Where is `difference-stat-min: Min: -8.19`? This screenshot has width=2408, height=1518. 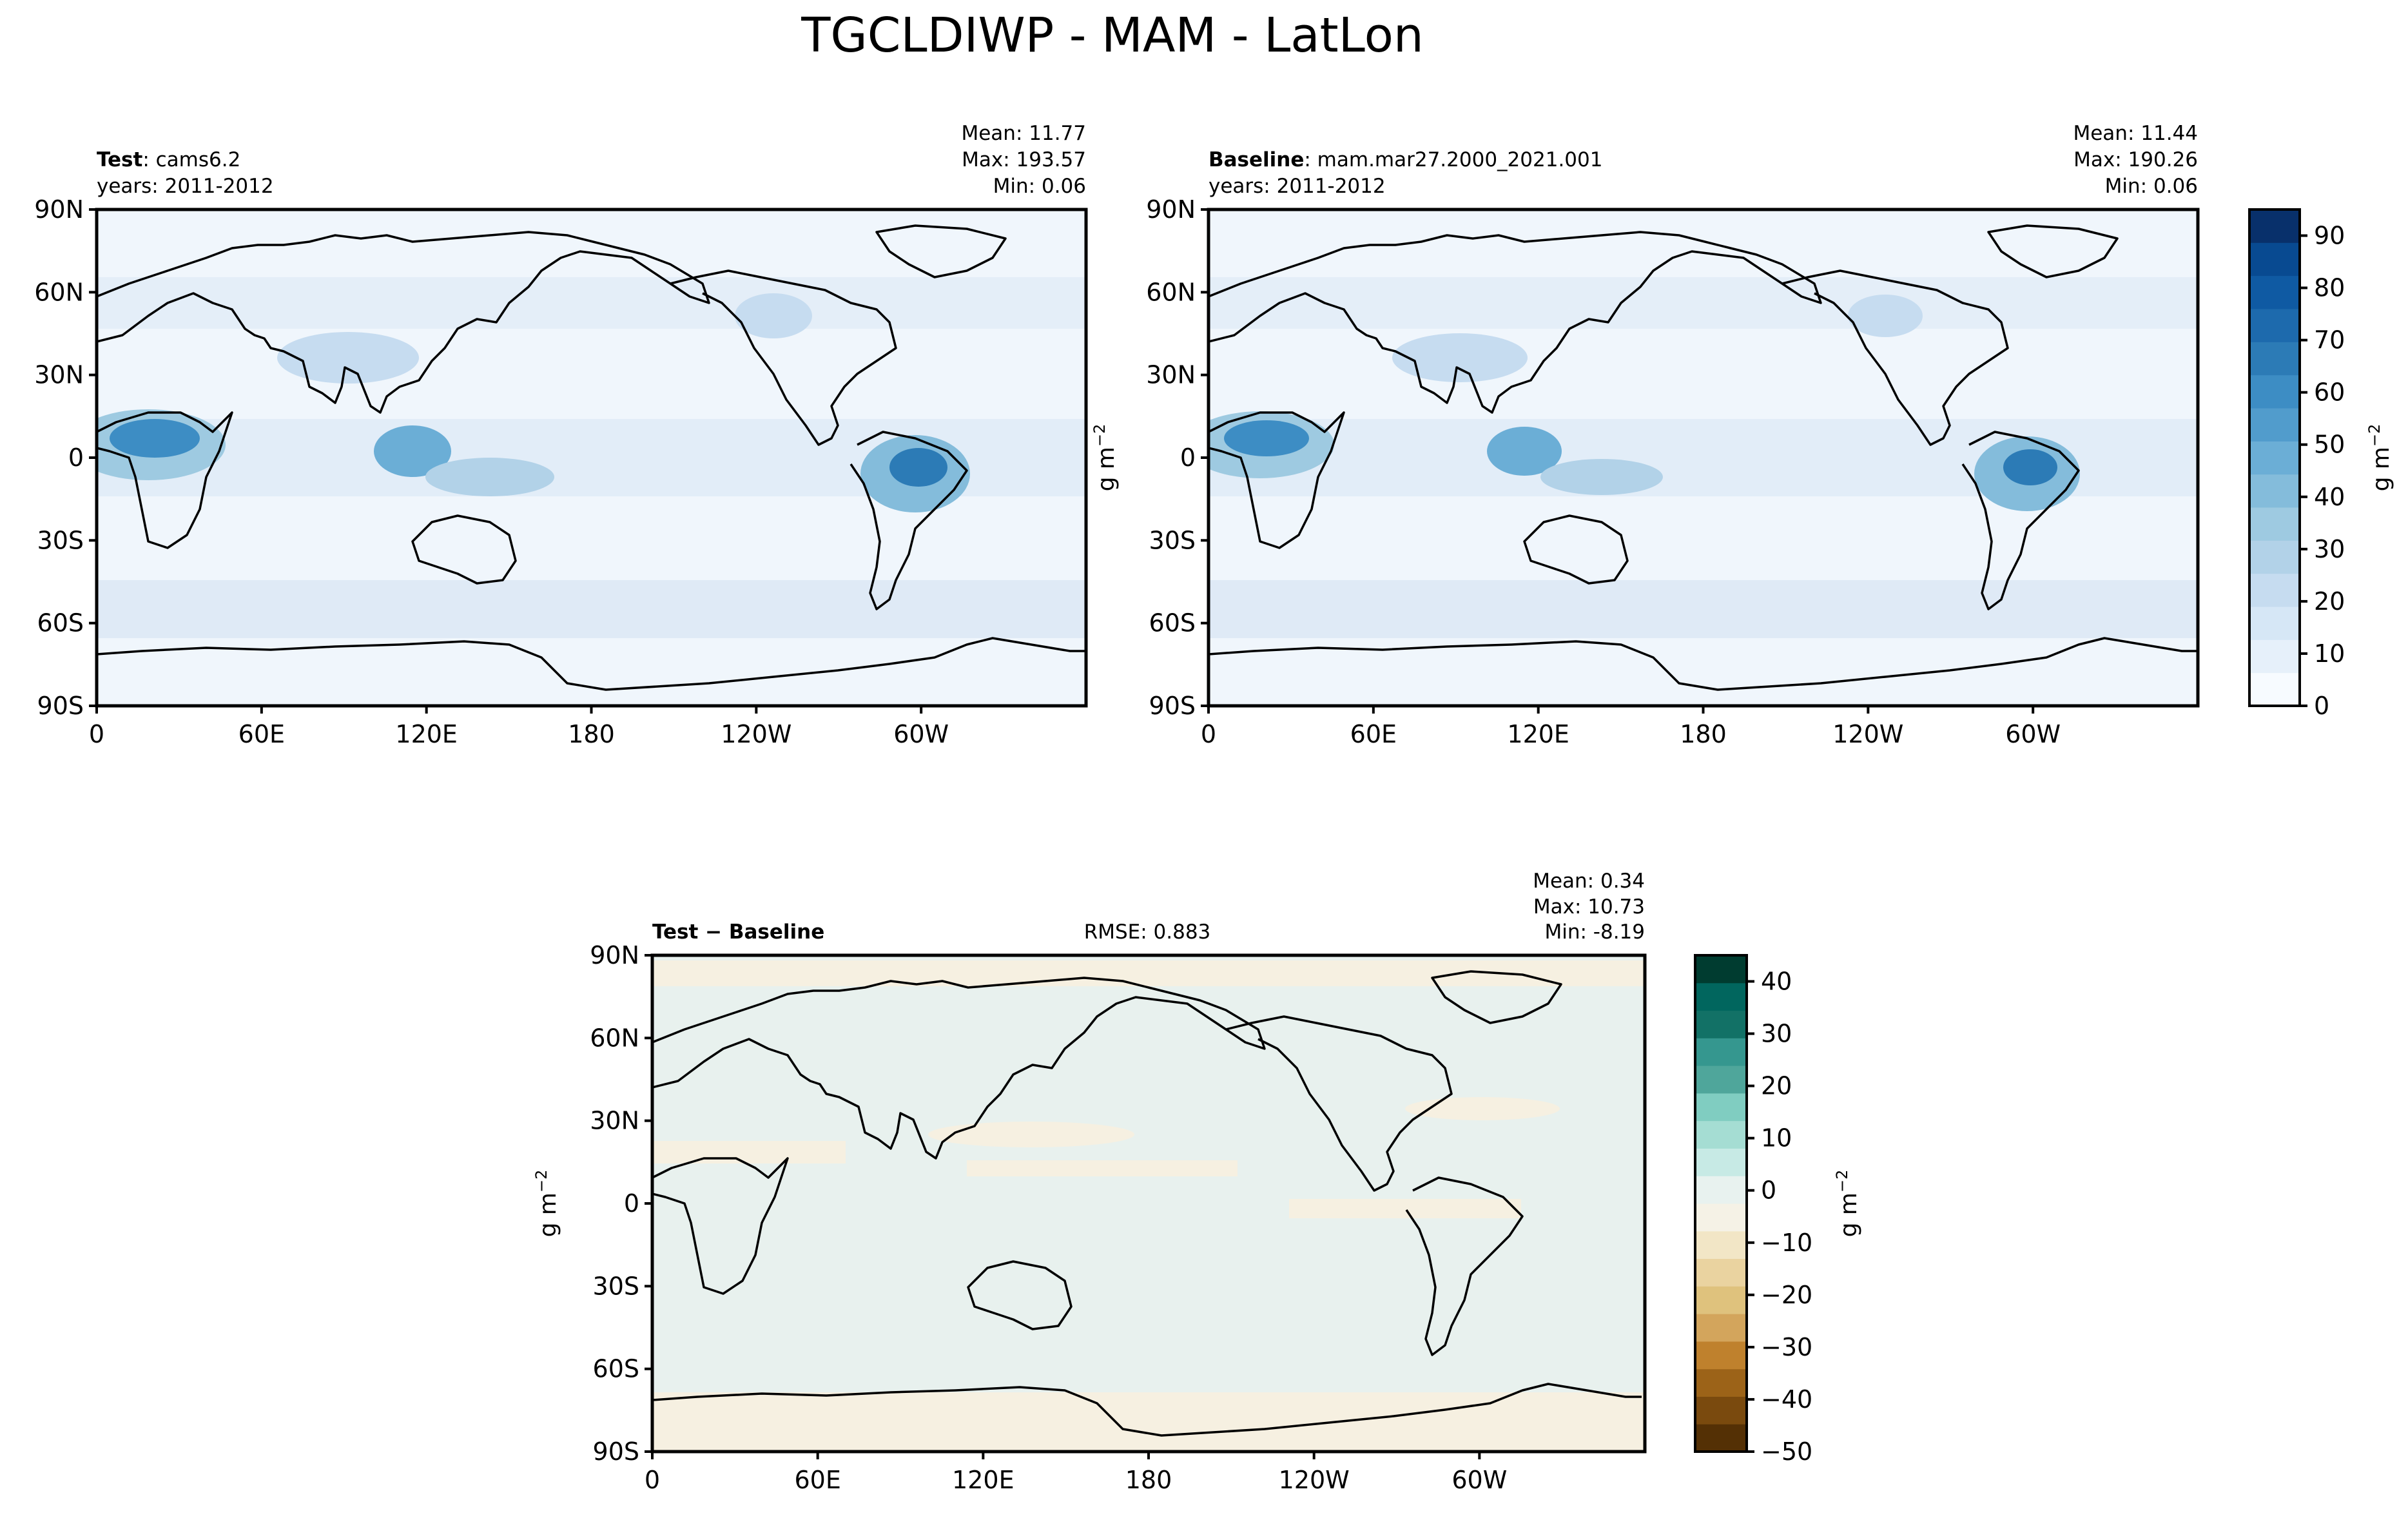
difference-stat-min: Min: -8.19 is located at coordinates (1594, 932).